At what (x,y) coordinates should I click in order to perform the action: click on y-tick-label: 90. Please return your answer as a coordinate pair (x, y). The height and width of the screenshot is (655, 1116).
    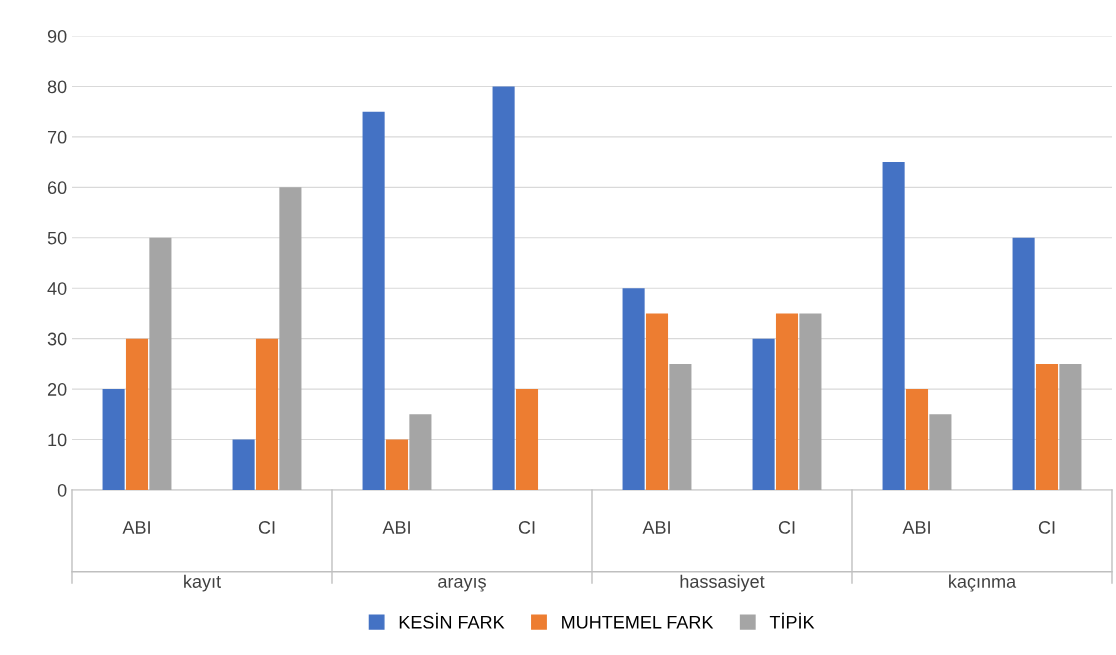
    Looking at the image, I should click on (57, 36).